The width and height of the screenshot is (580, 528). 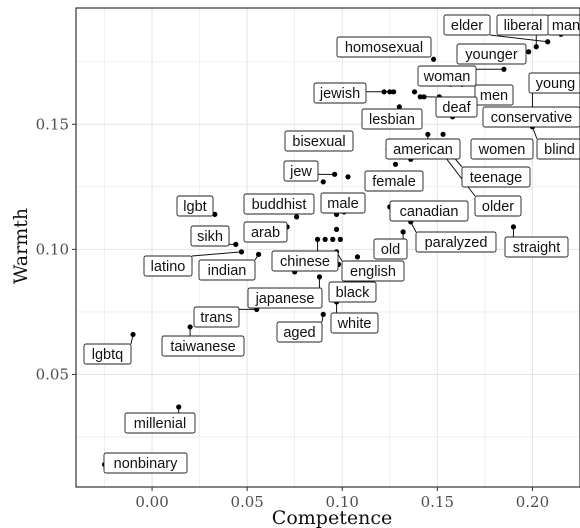 I want to click on y-tick-label: 0.05, so click(x=52, y=374).